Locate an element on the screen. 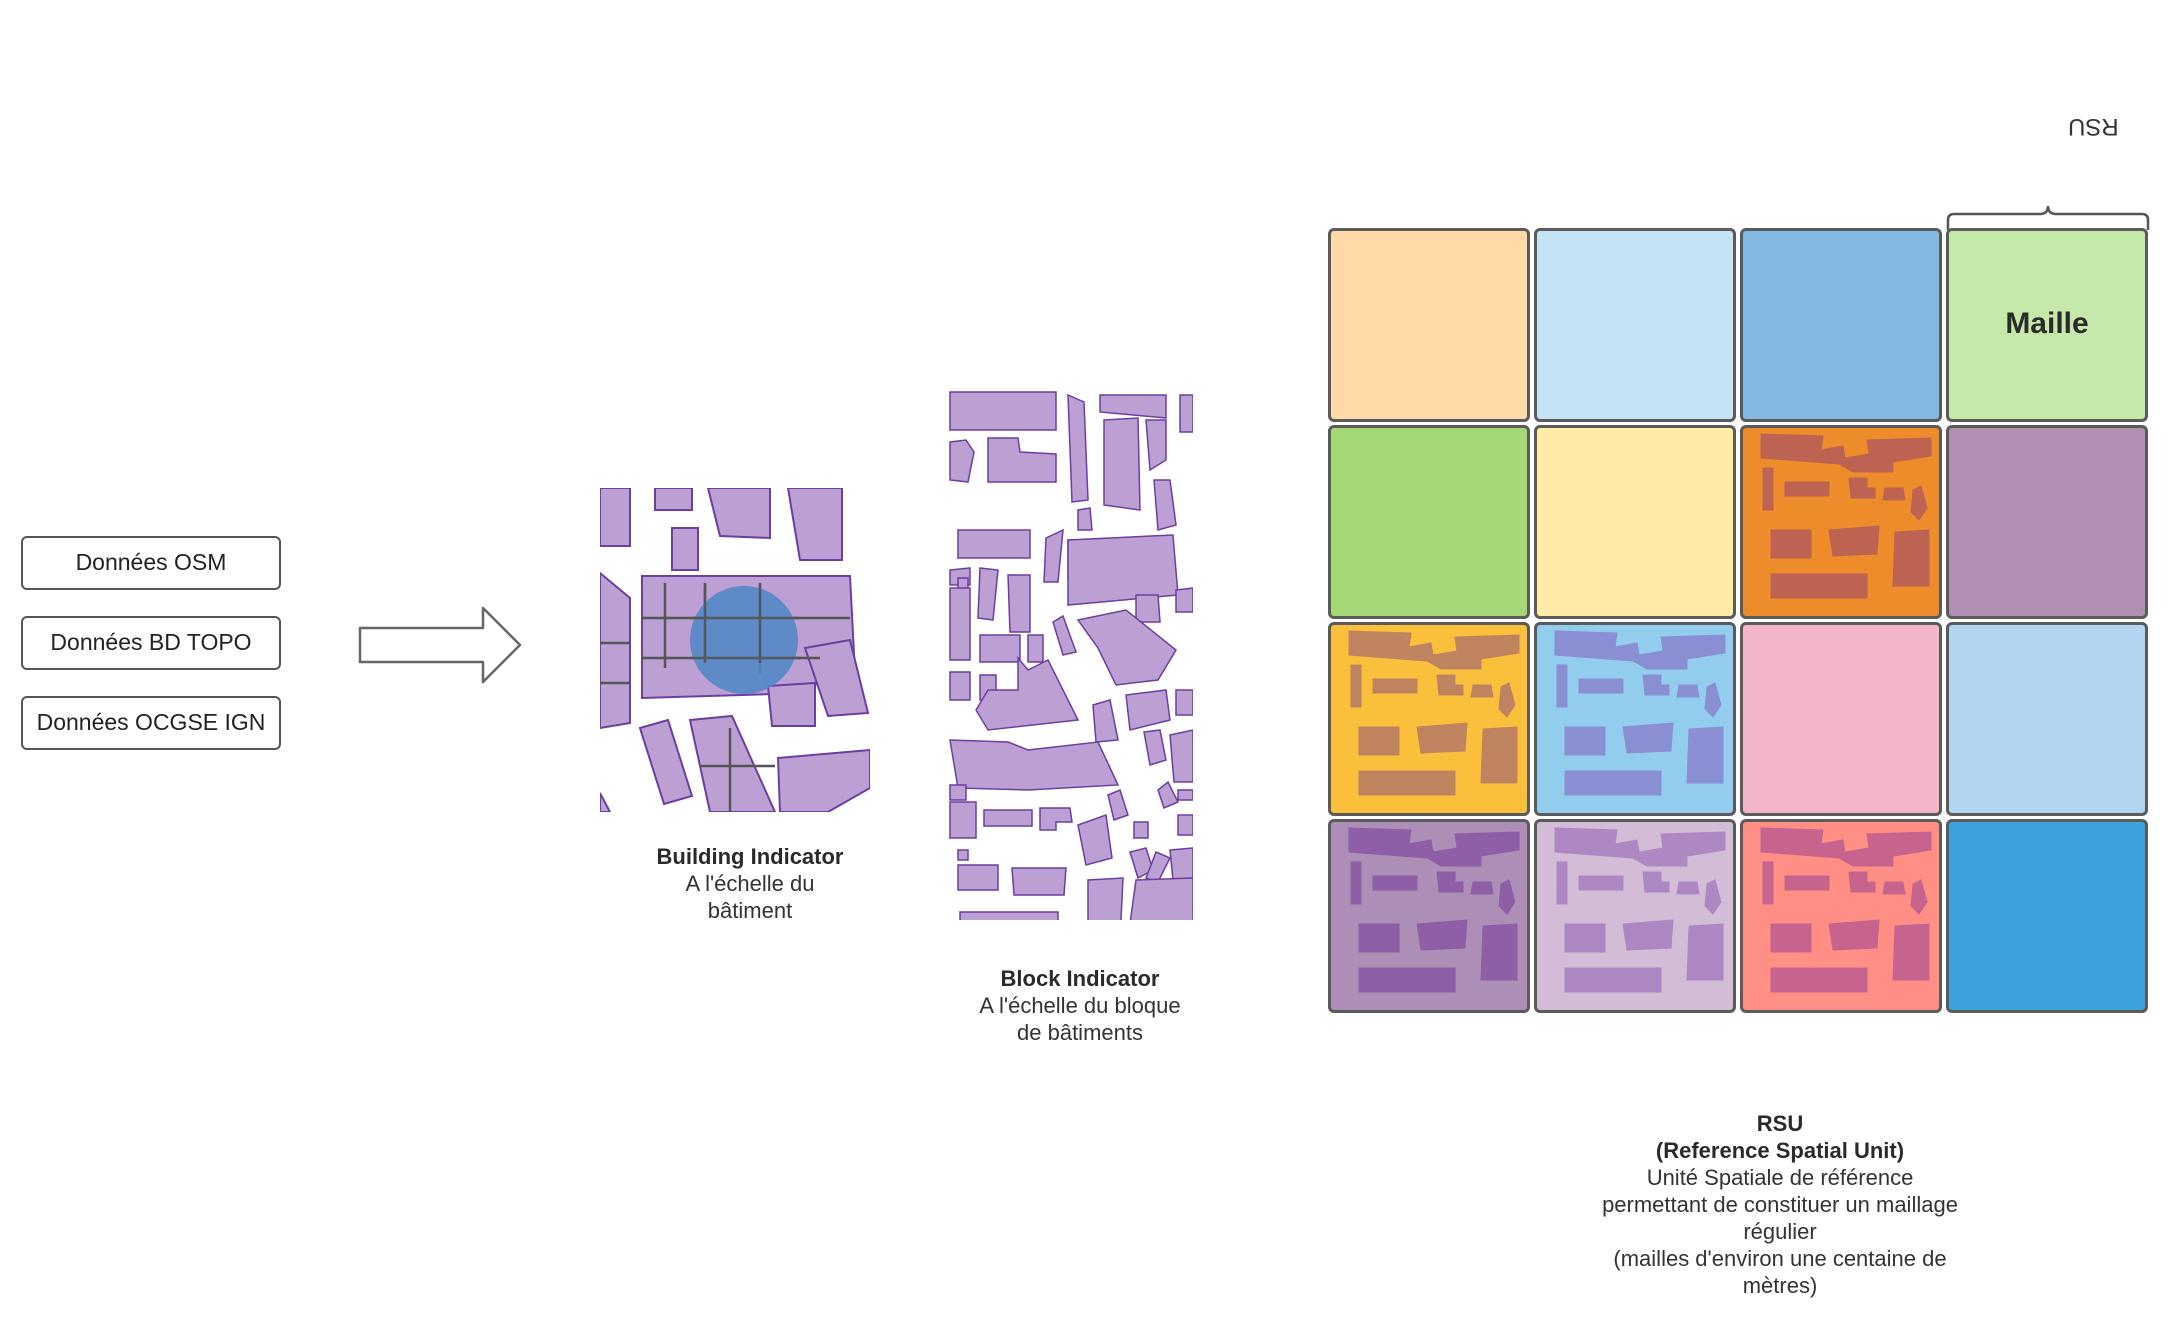  right-arrow-icon is located at coordinates (440, 645).